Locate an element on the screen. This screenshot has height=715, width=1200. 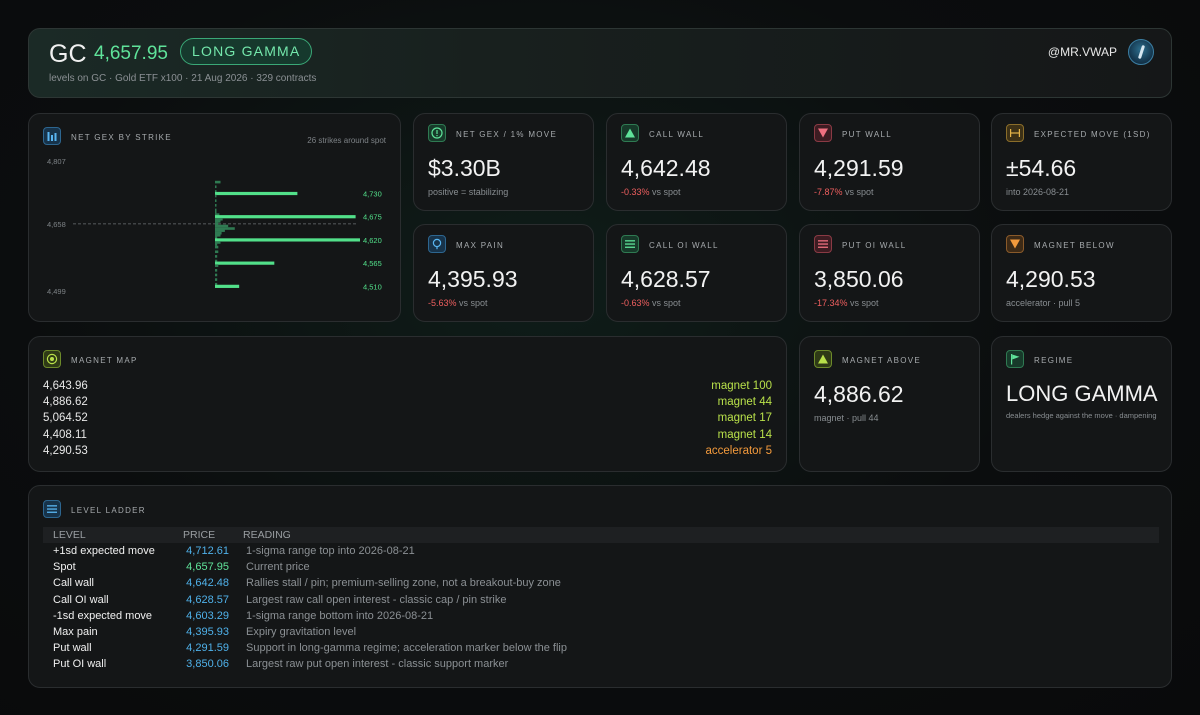
strike-label: 4,675 is located at coordinates (372, 217).